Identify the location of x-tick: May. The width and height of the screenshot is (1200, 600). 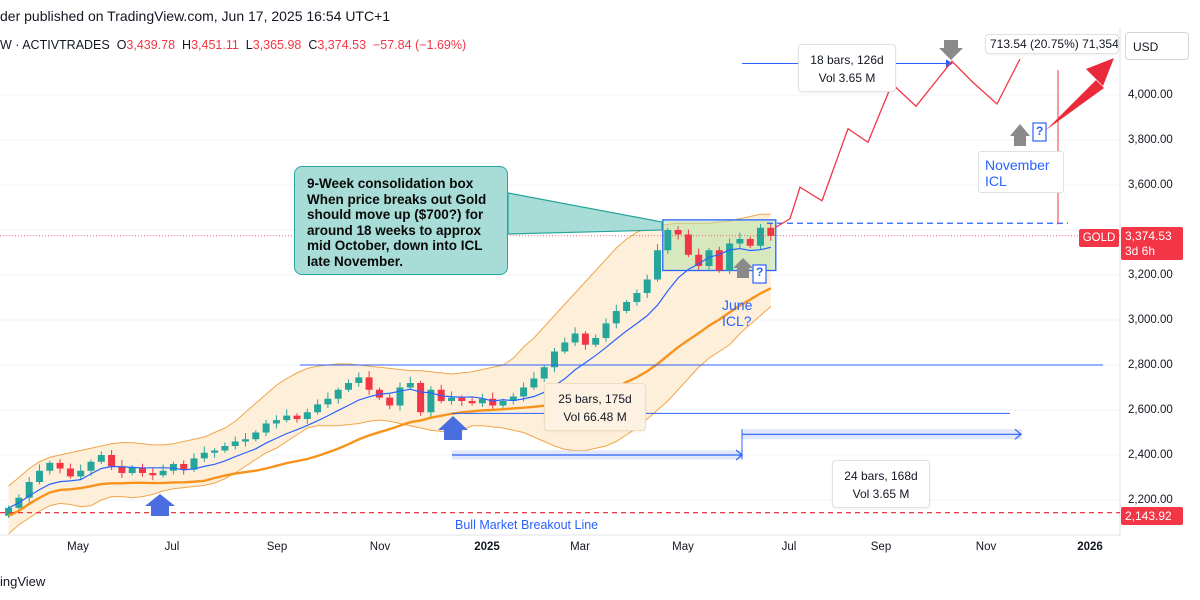
(683, 547).